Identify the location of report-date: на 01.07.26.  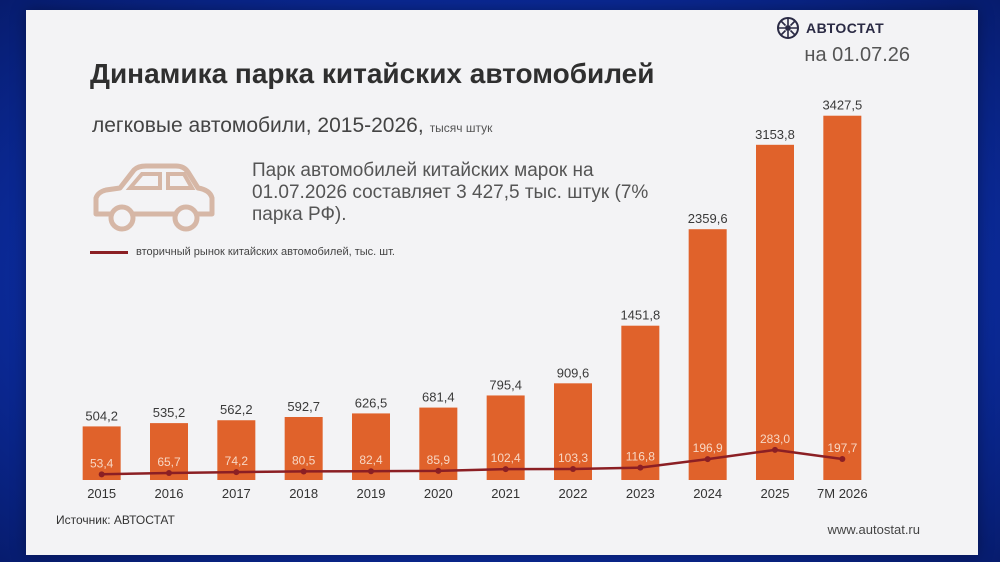
(857, 55).